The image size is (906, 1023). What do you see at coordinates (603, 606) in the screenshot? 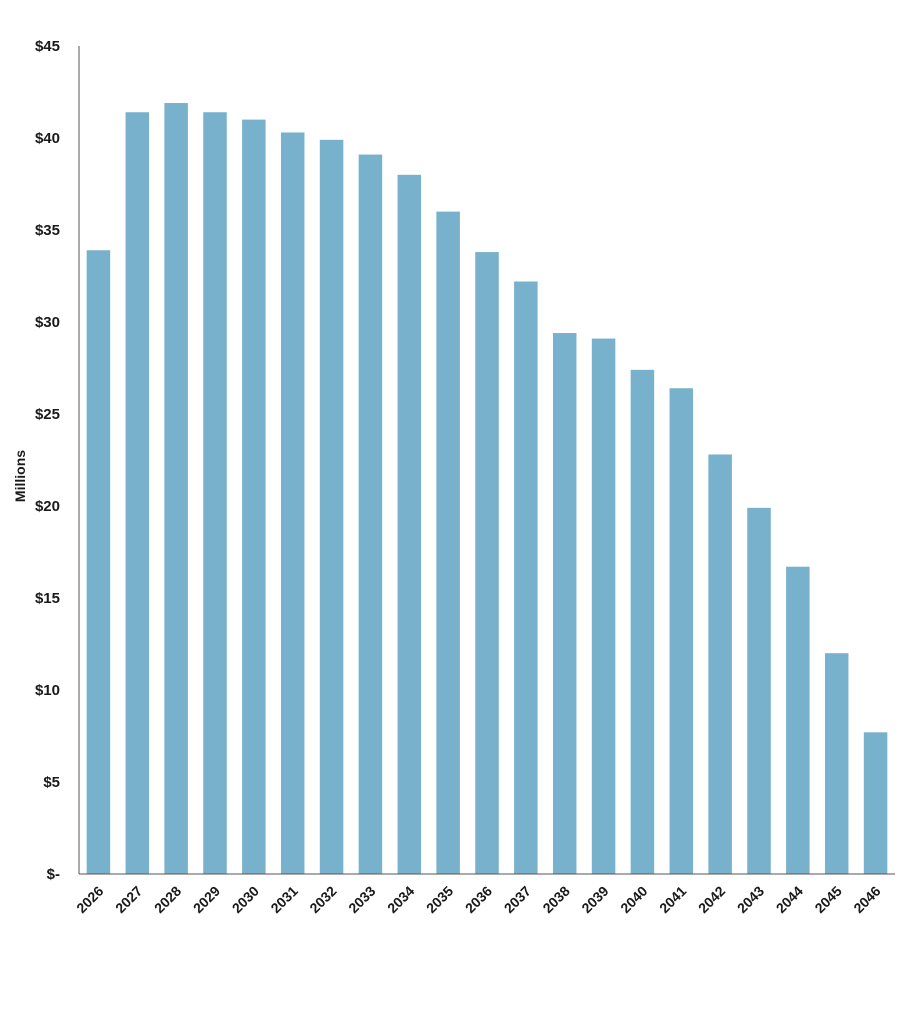
I see `bar-2039` at bounding box center [603, 606].